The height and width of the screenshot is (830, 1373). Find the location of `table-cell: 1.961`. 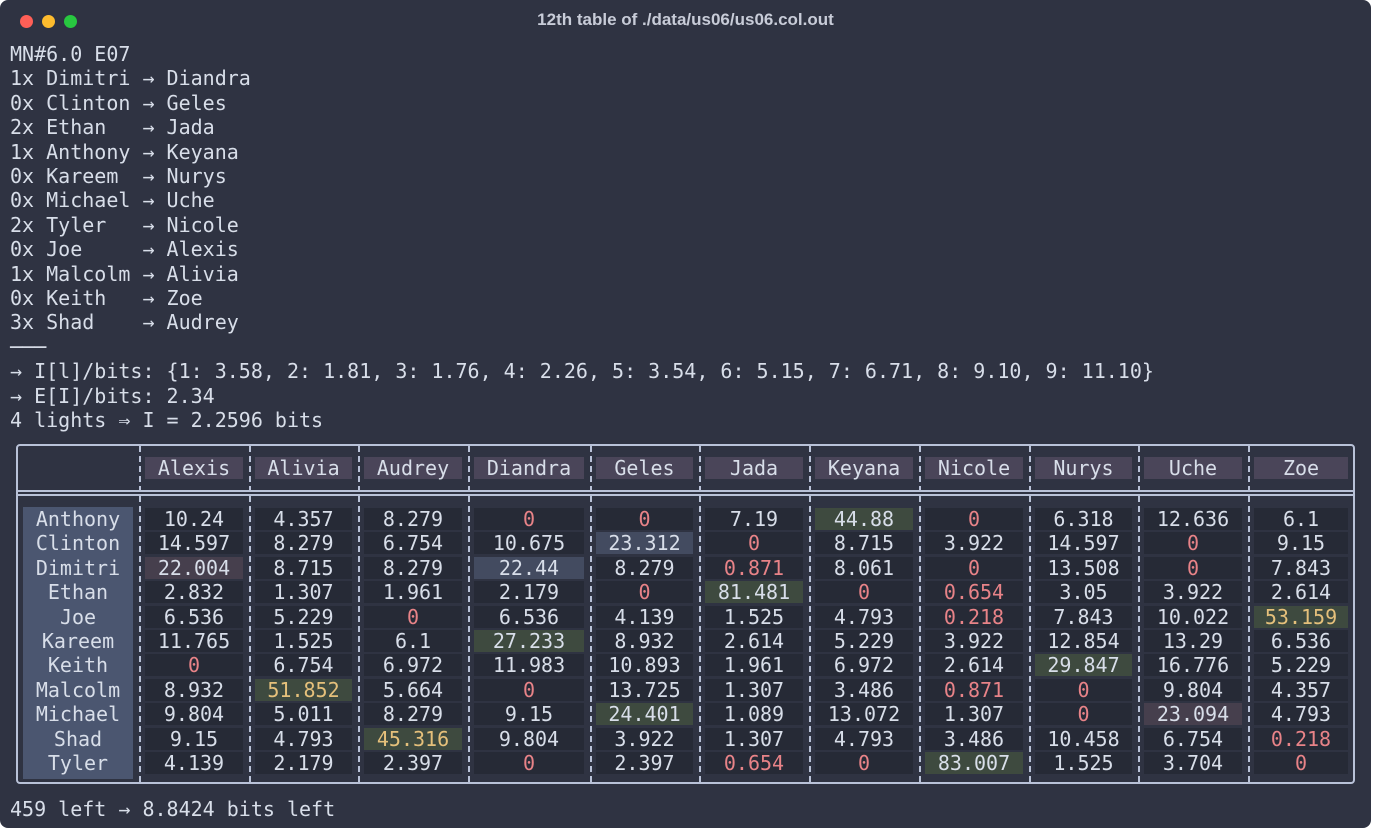

table-cell: 1.961 is located at coordinates (754, 665).